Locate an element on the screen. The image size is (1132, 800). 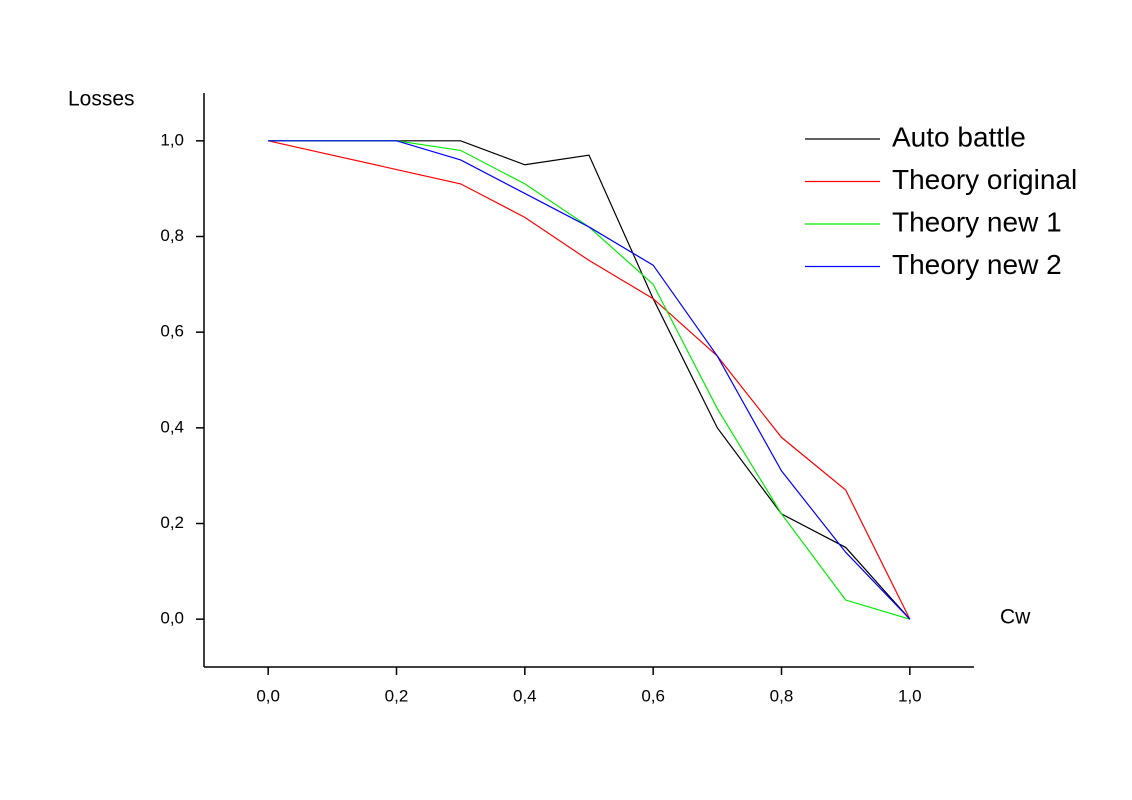
y-tick-label: 0,4 is located at coordinates (172, 426).